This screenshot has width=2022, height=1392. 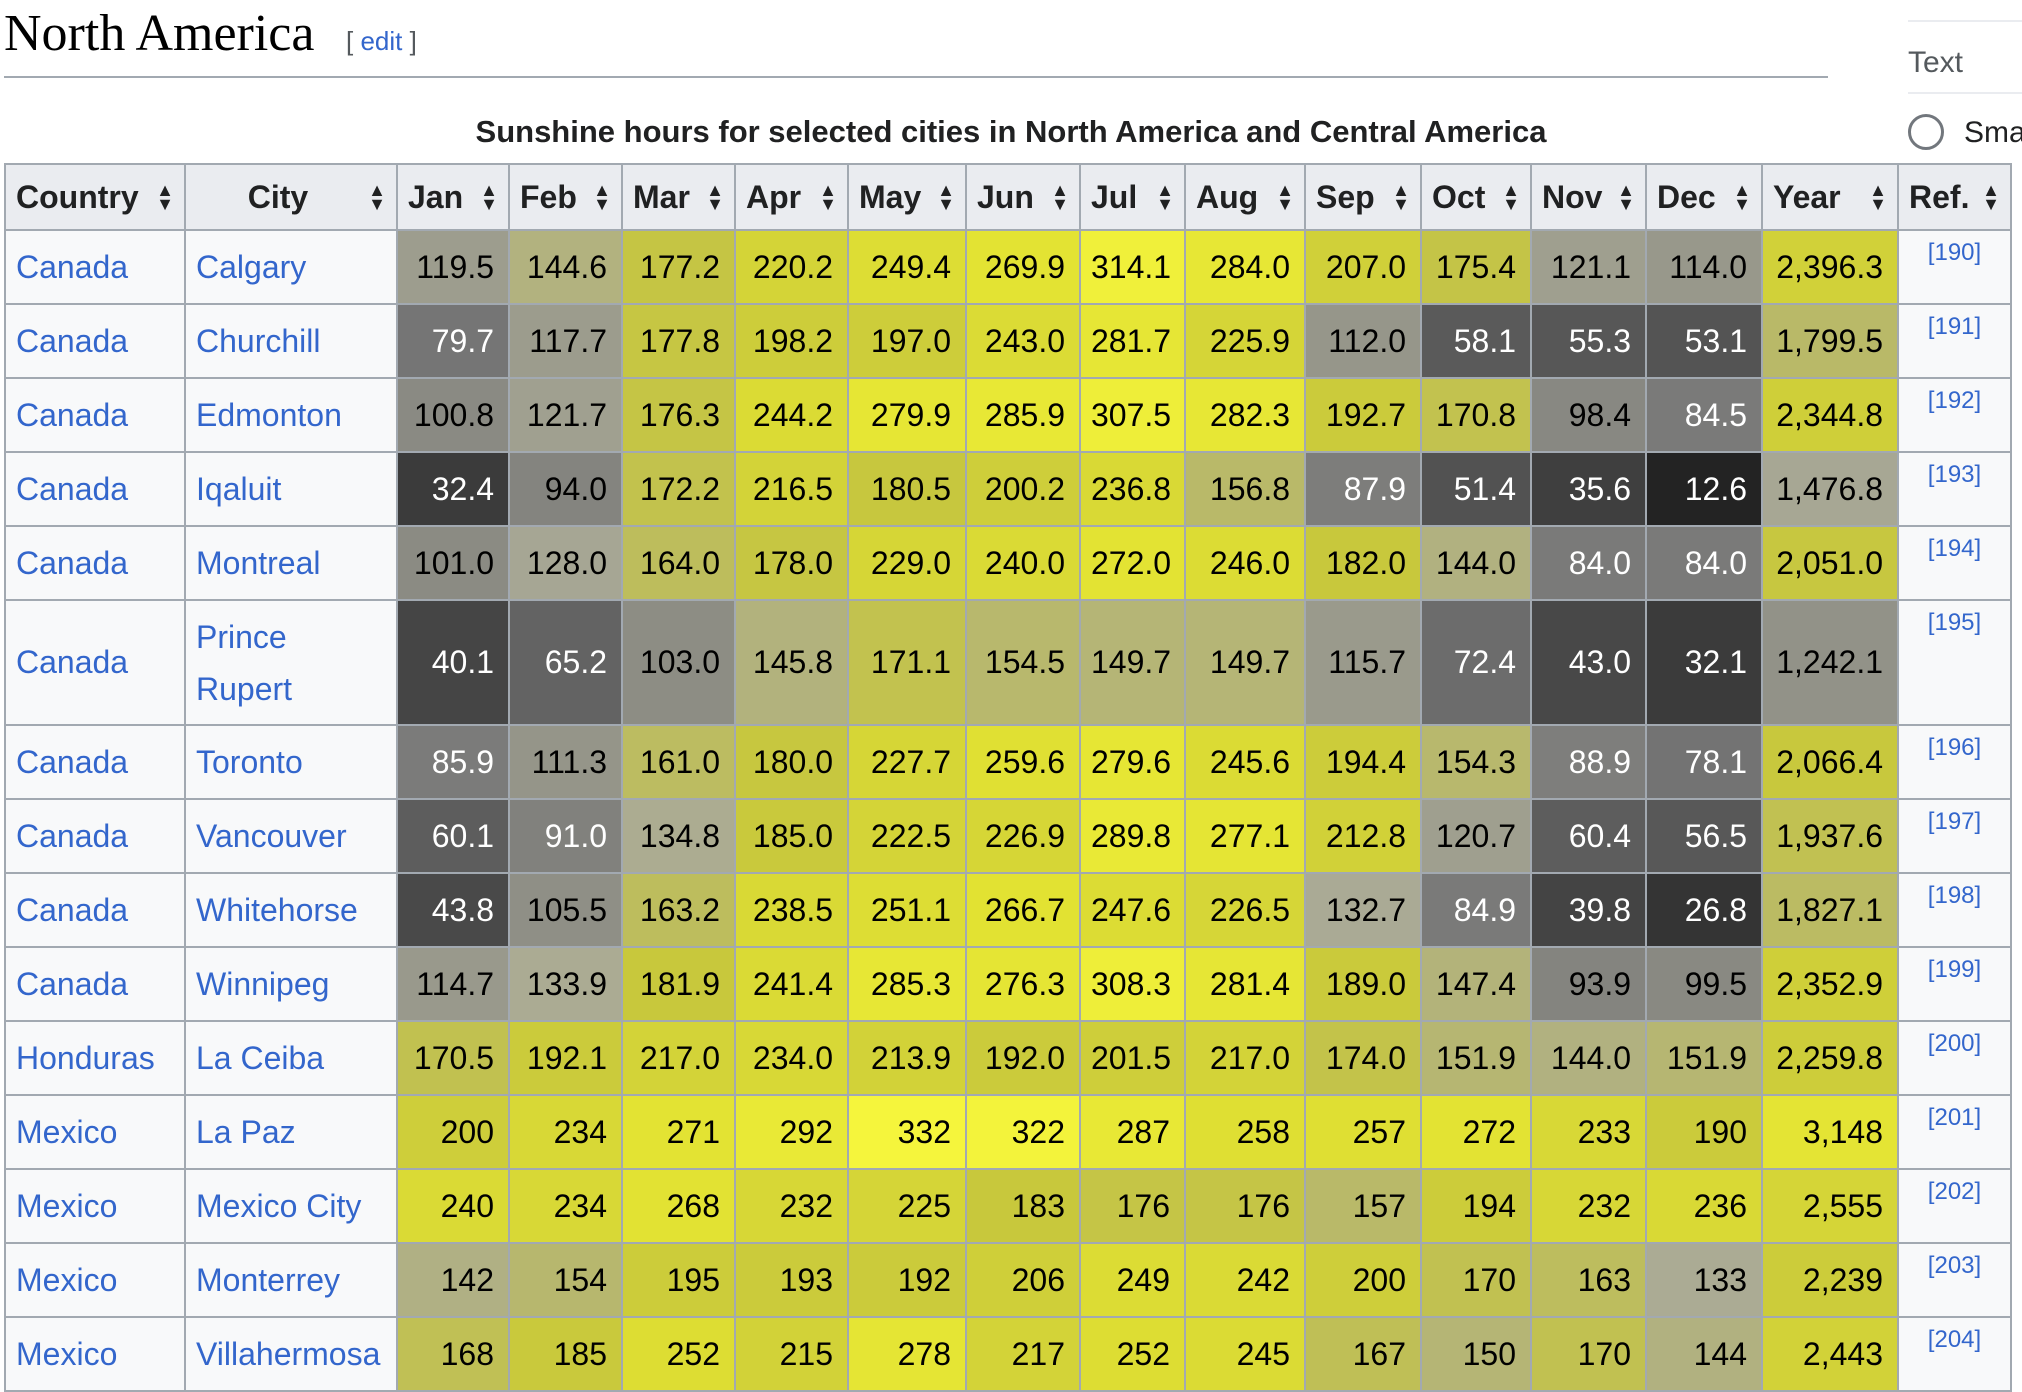 What do you see at coordinates (1954, 762) in the screenshot?
I see `reference-link: [196]` at bounding box center [1954, 762].